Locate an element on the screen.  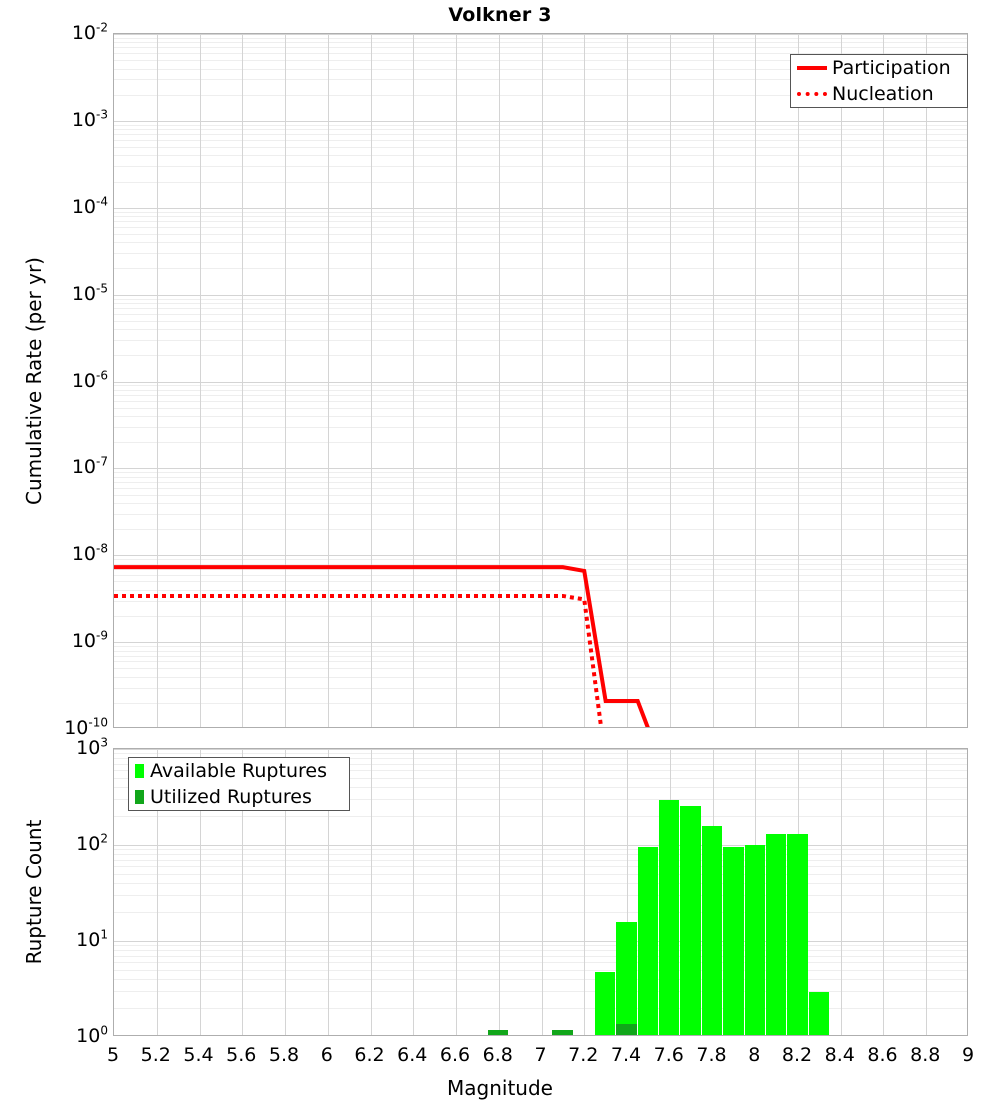
legend-label-utilized-ruptures: Utilized Ruptures is located at coordinates (231, 797).